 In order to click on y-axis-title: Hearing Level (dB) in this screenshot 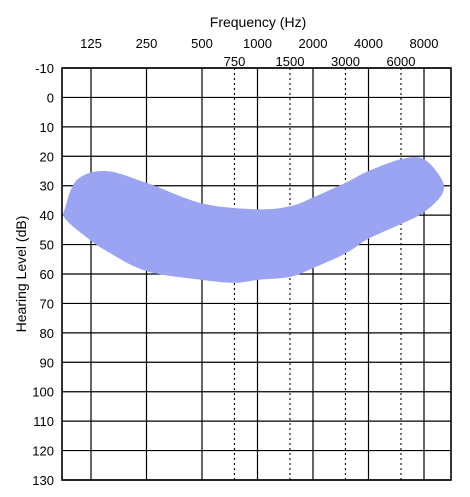, I will do `click(21, 274)`.